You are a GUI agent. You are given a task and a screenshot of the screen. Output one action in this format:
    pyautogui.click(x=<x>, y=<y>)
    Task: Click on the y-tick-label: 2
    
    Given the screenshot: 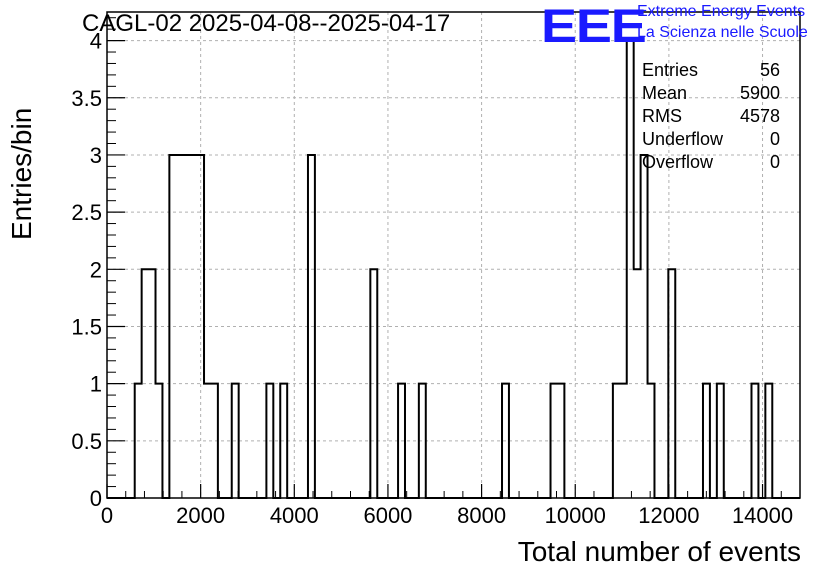 What is the action you would take?
    pyautogui.click(x=96, y=269)
    